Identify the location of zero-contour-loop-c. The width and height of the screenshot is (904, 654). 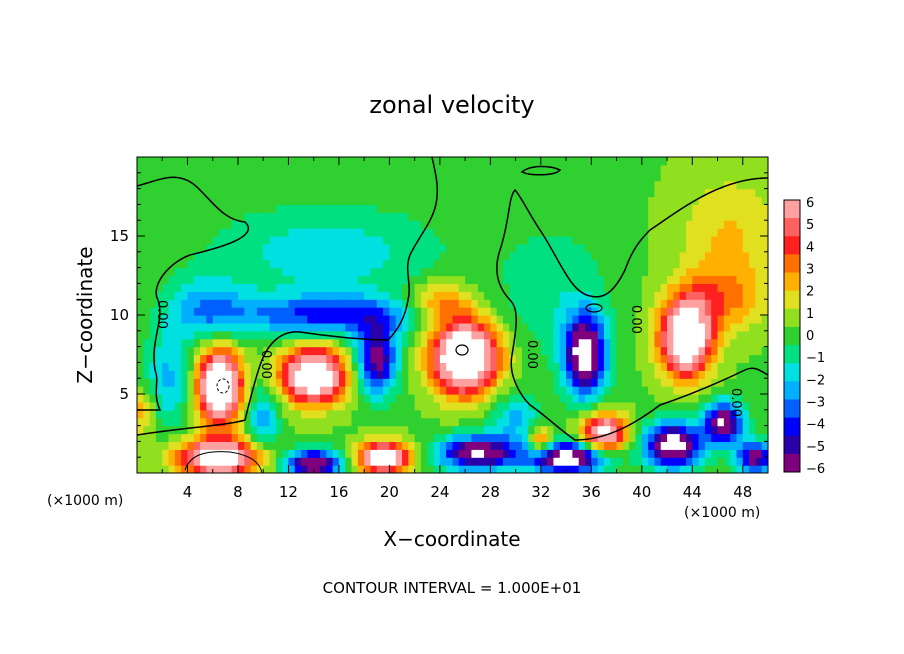
(594, 308).